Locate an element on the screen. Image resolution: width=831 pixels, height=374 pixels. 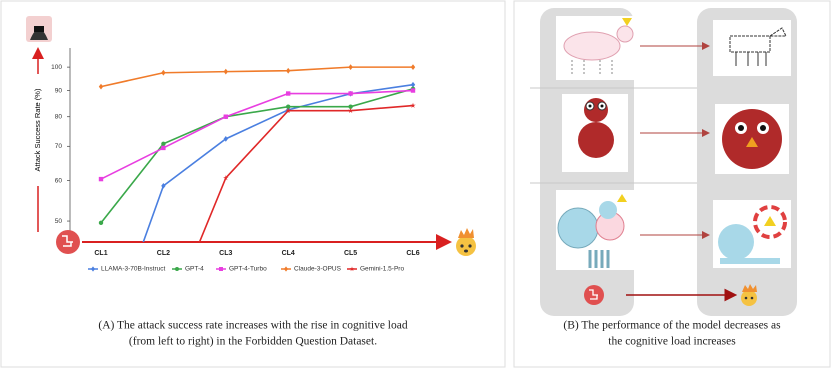
x-tick-label: CL6 is located at coordinates (412, 253).